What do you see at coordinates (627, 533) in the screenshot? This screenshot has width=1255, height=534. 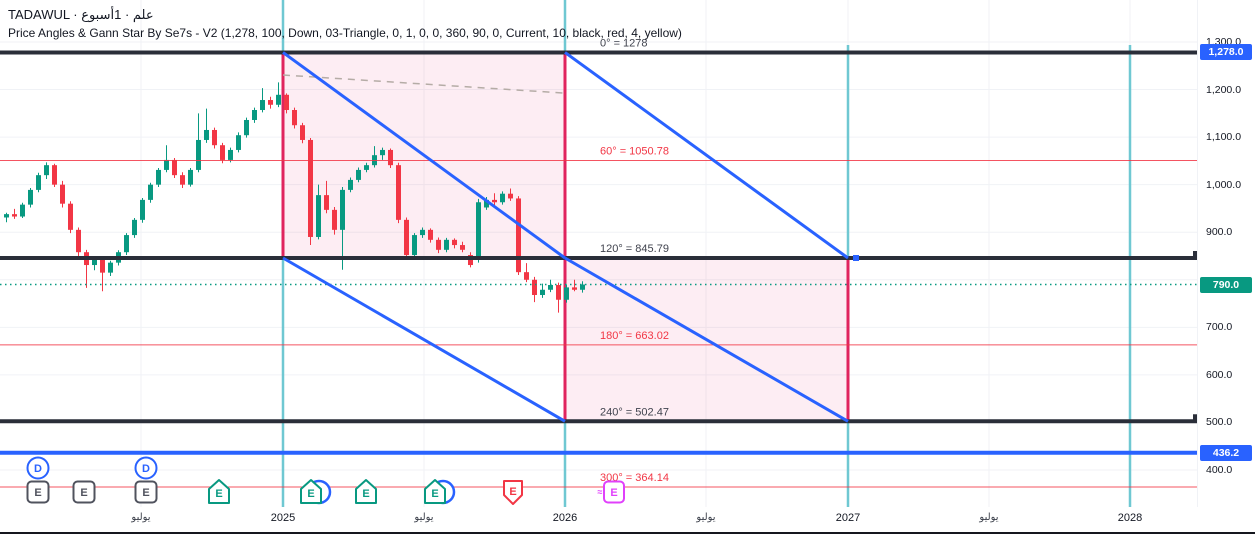 I see `window-bottom-border` at bounding box center [627, 533].